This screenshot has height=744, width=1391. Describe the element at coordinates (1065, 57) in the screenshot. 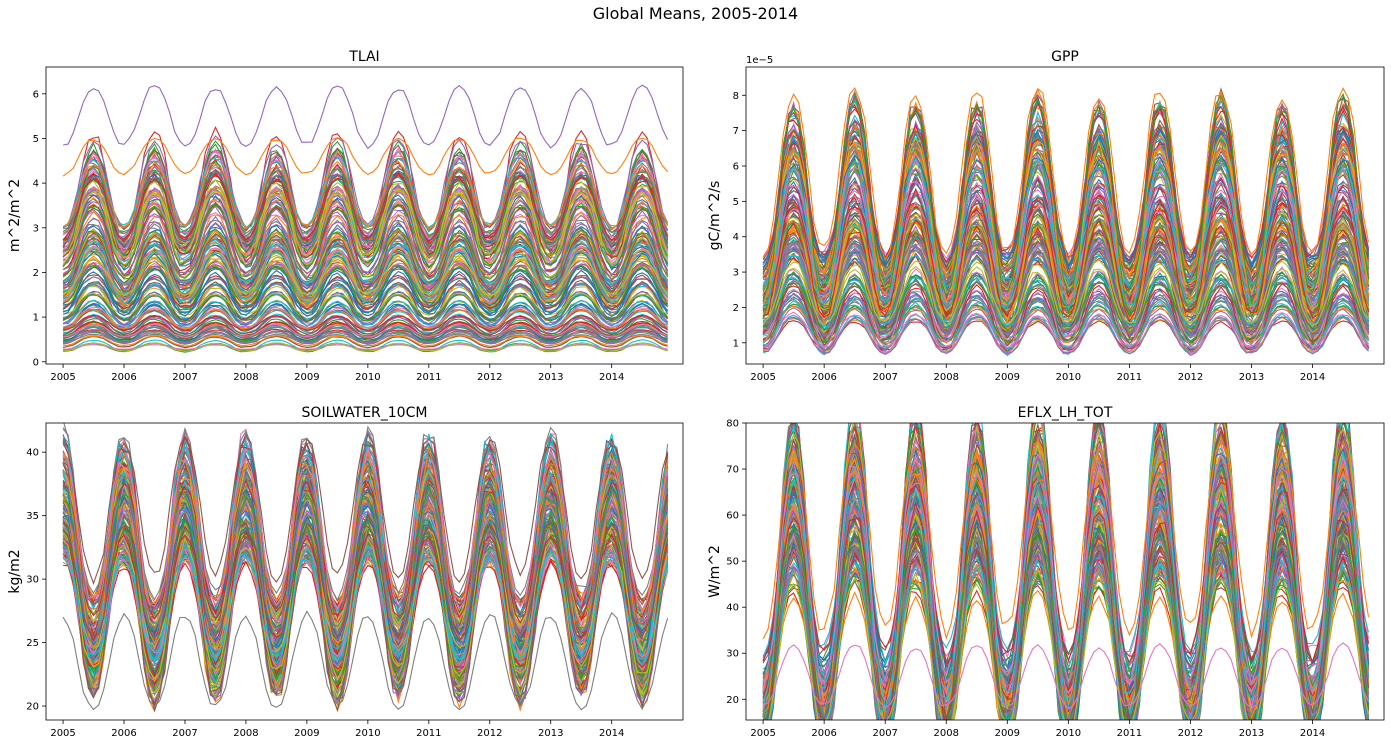

I see `chart-title: GPP` at that location.